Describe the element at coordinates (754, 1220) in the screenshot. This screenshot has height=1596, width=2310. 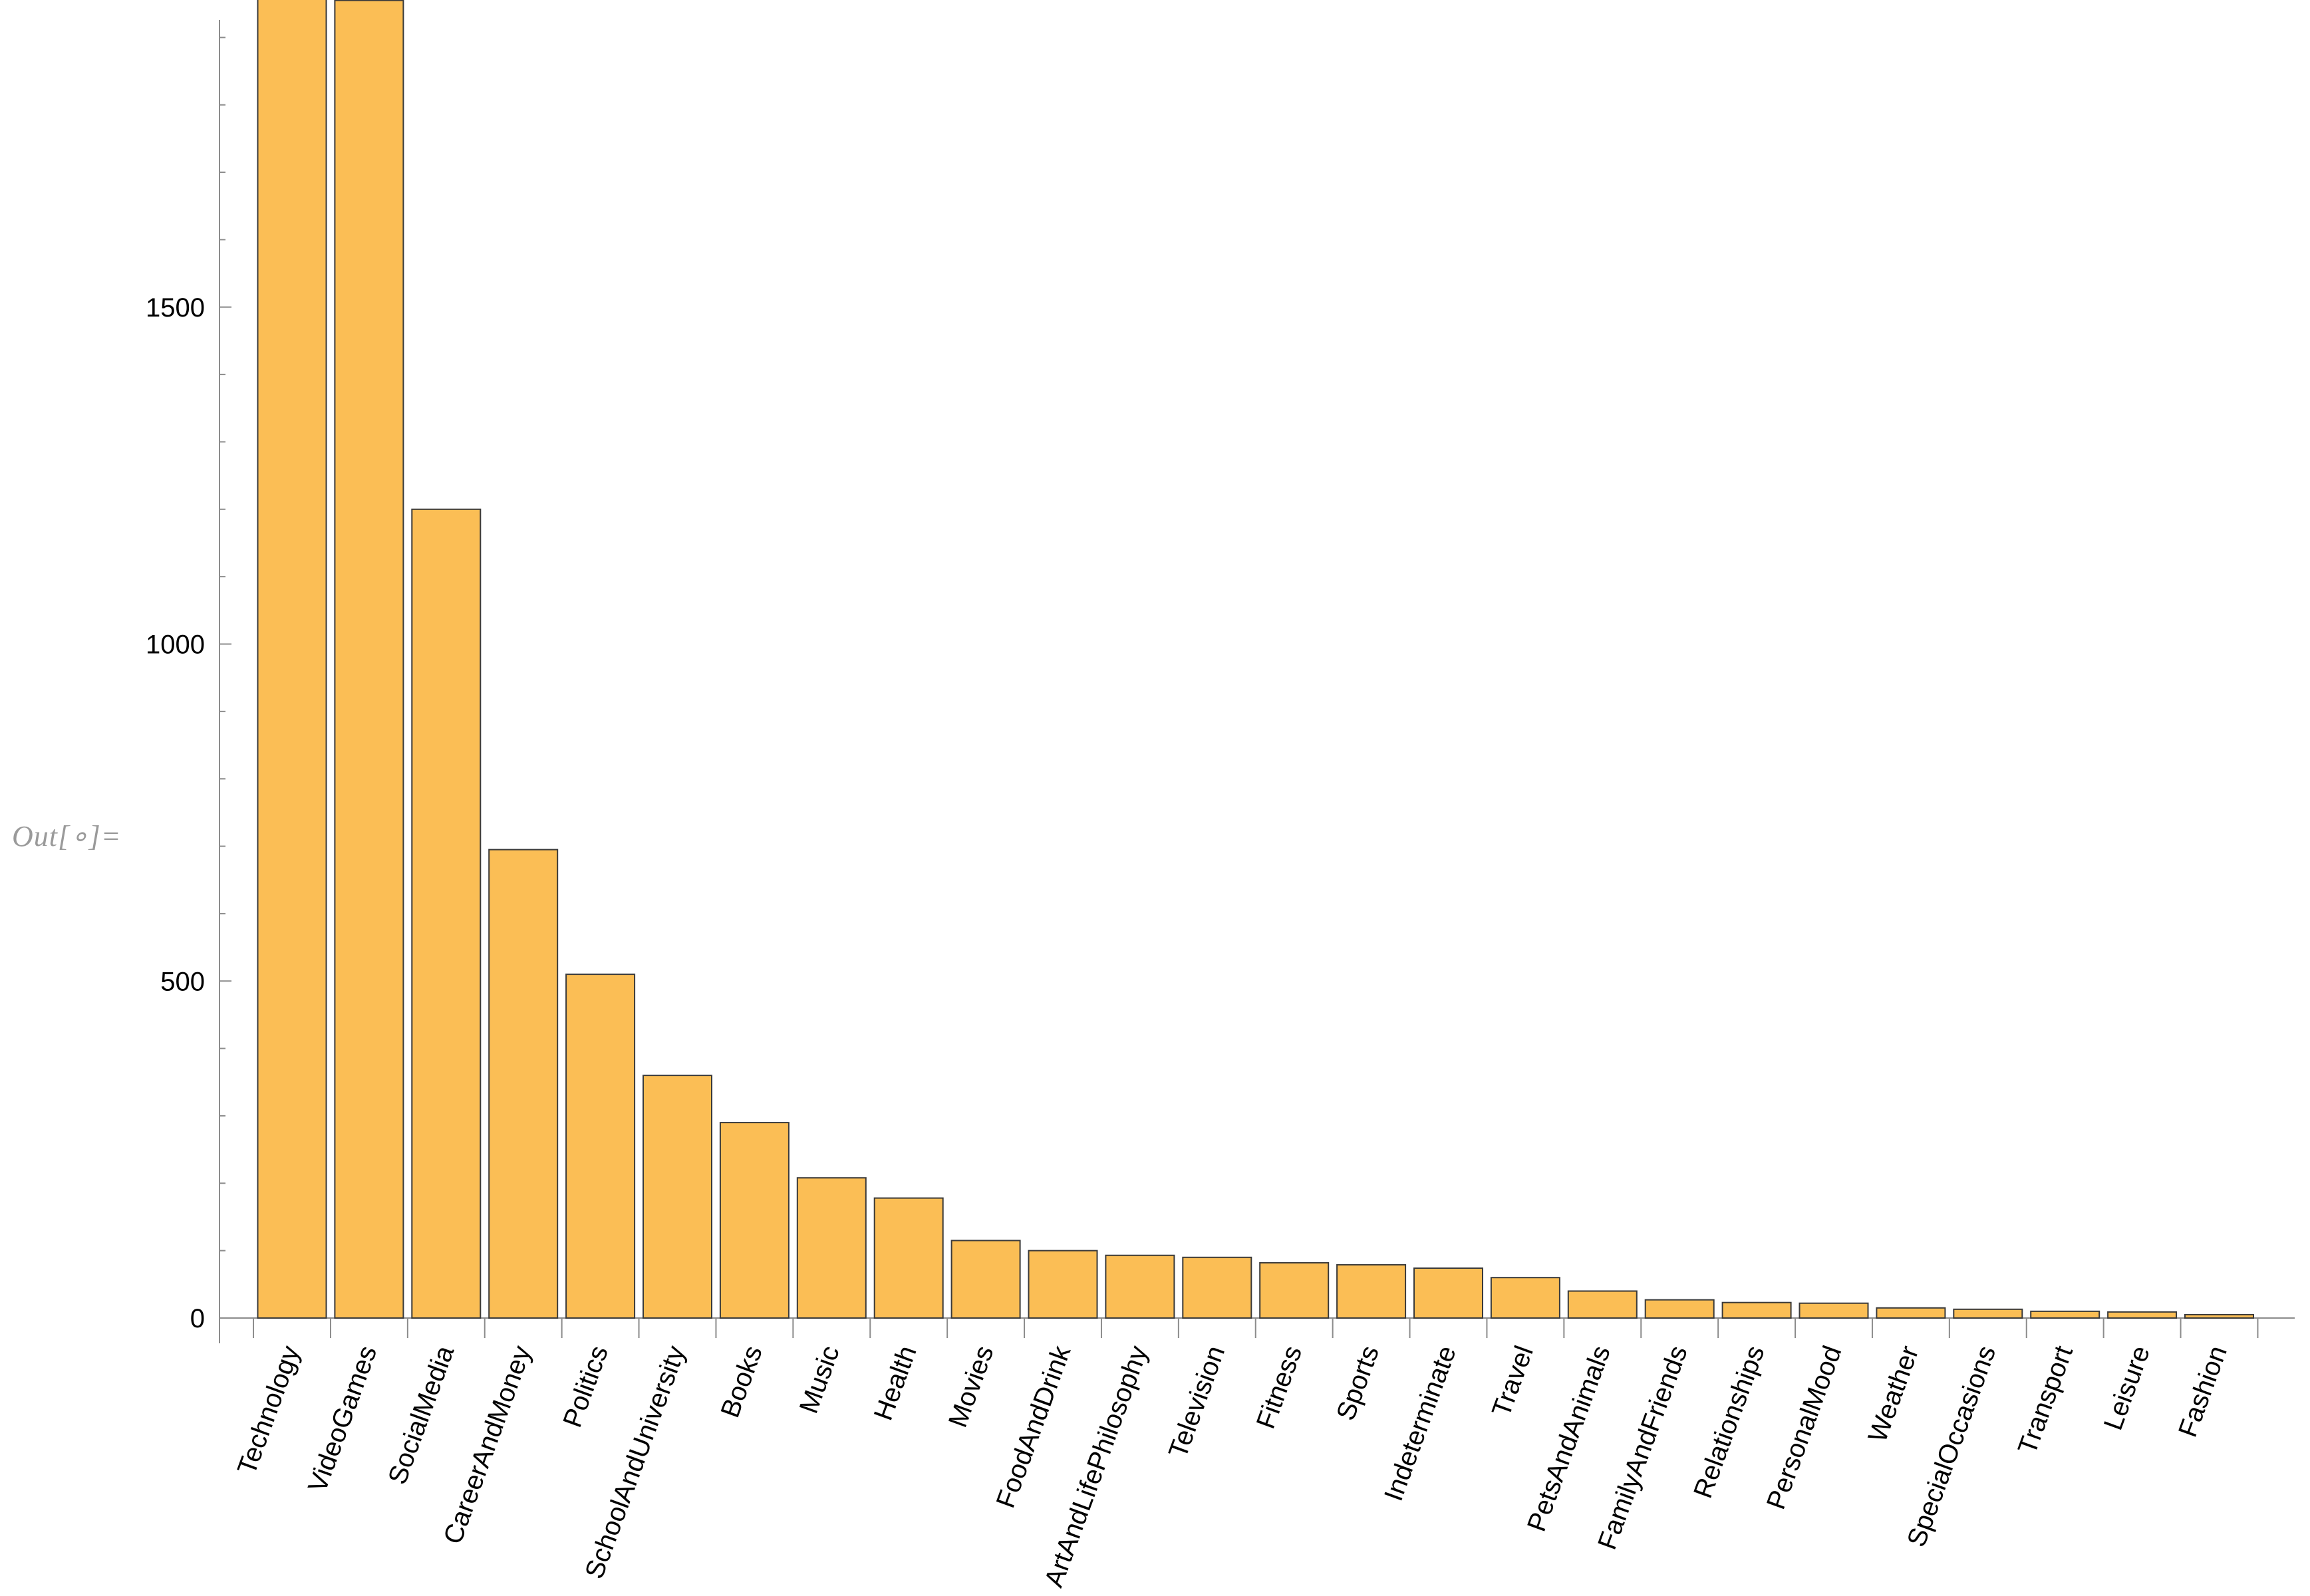
I see `bar-books` at that location.